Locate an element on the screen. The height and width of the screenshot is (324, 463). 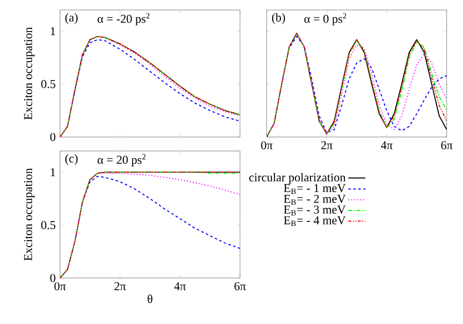
annotation: (c) is located at coordinates (71, 159).